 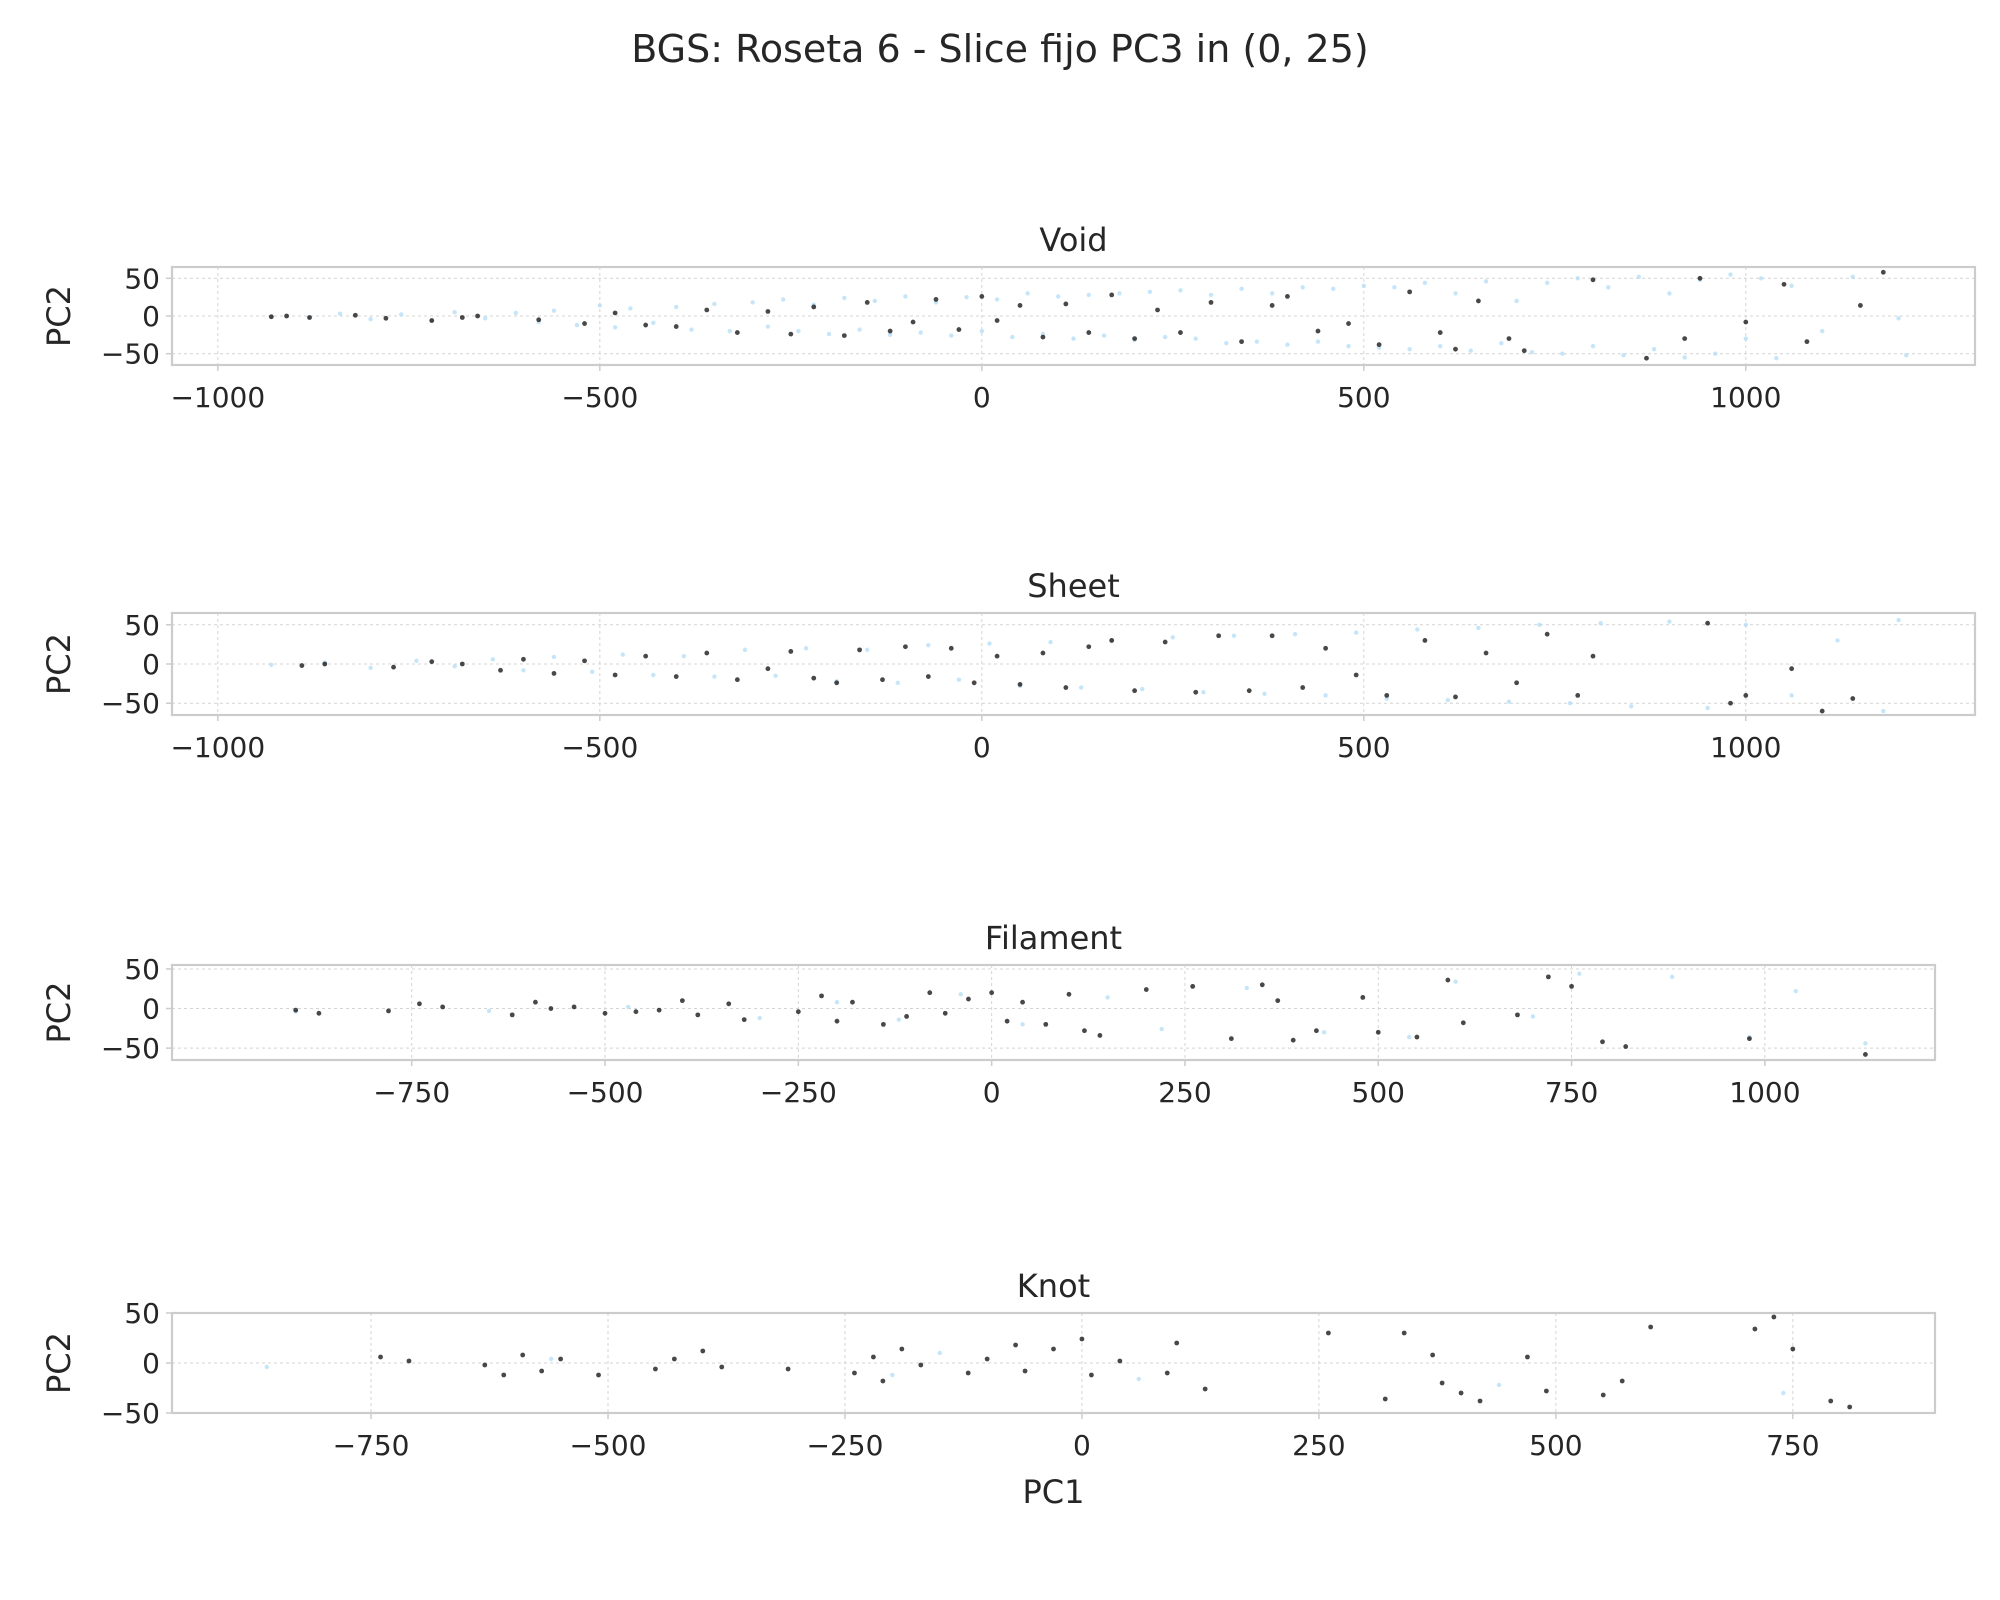 What do you see at coordinates (151, 664) in the screenshot?
I see `sheet-y-tick-label: 0` at bounding box center [151, 664].